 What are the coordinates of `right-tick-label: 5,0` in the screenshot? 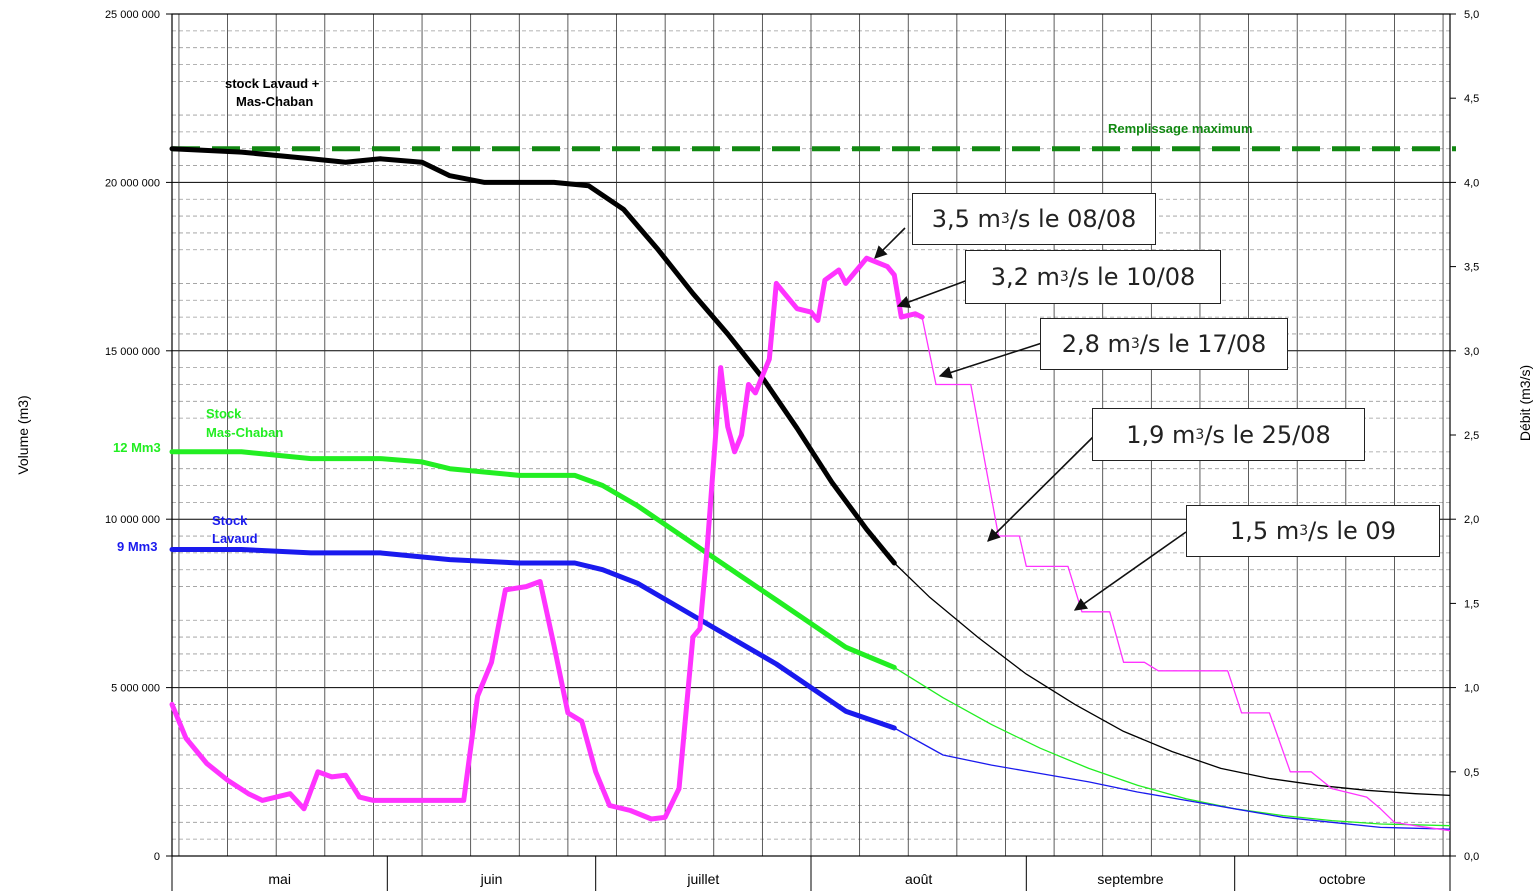 It's located at (1471, 15).